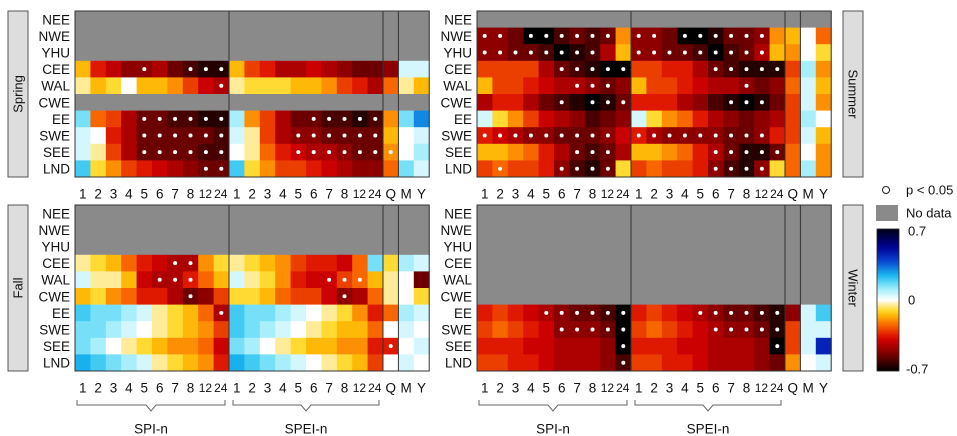  What do you see at coordinates (375, 194) in the screenshot?
I see `x-tick-label: 24` at bounding box center [375, 194].